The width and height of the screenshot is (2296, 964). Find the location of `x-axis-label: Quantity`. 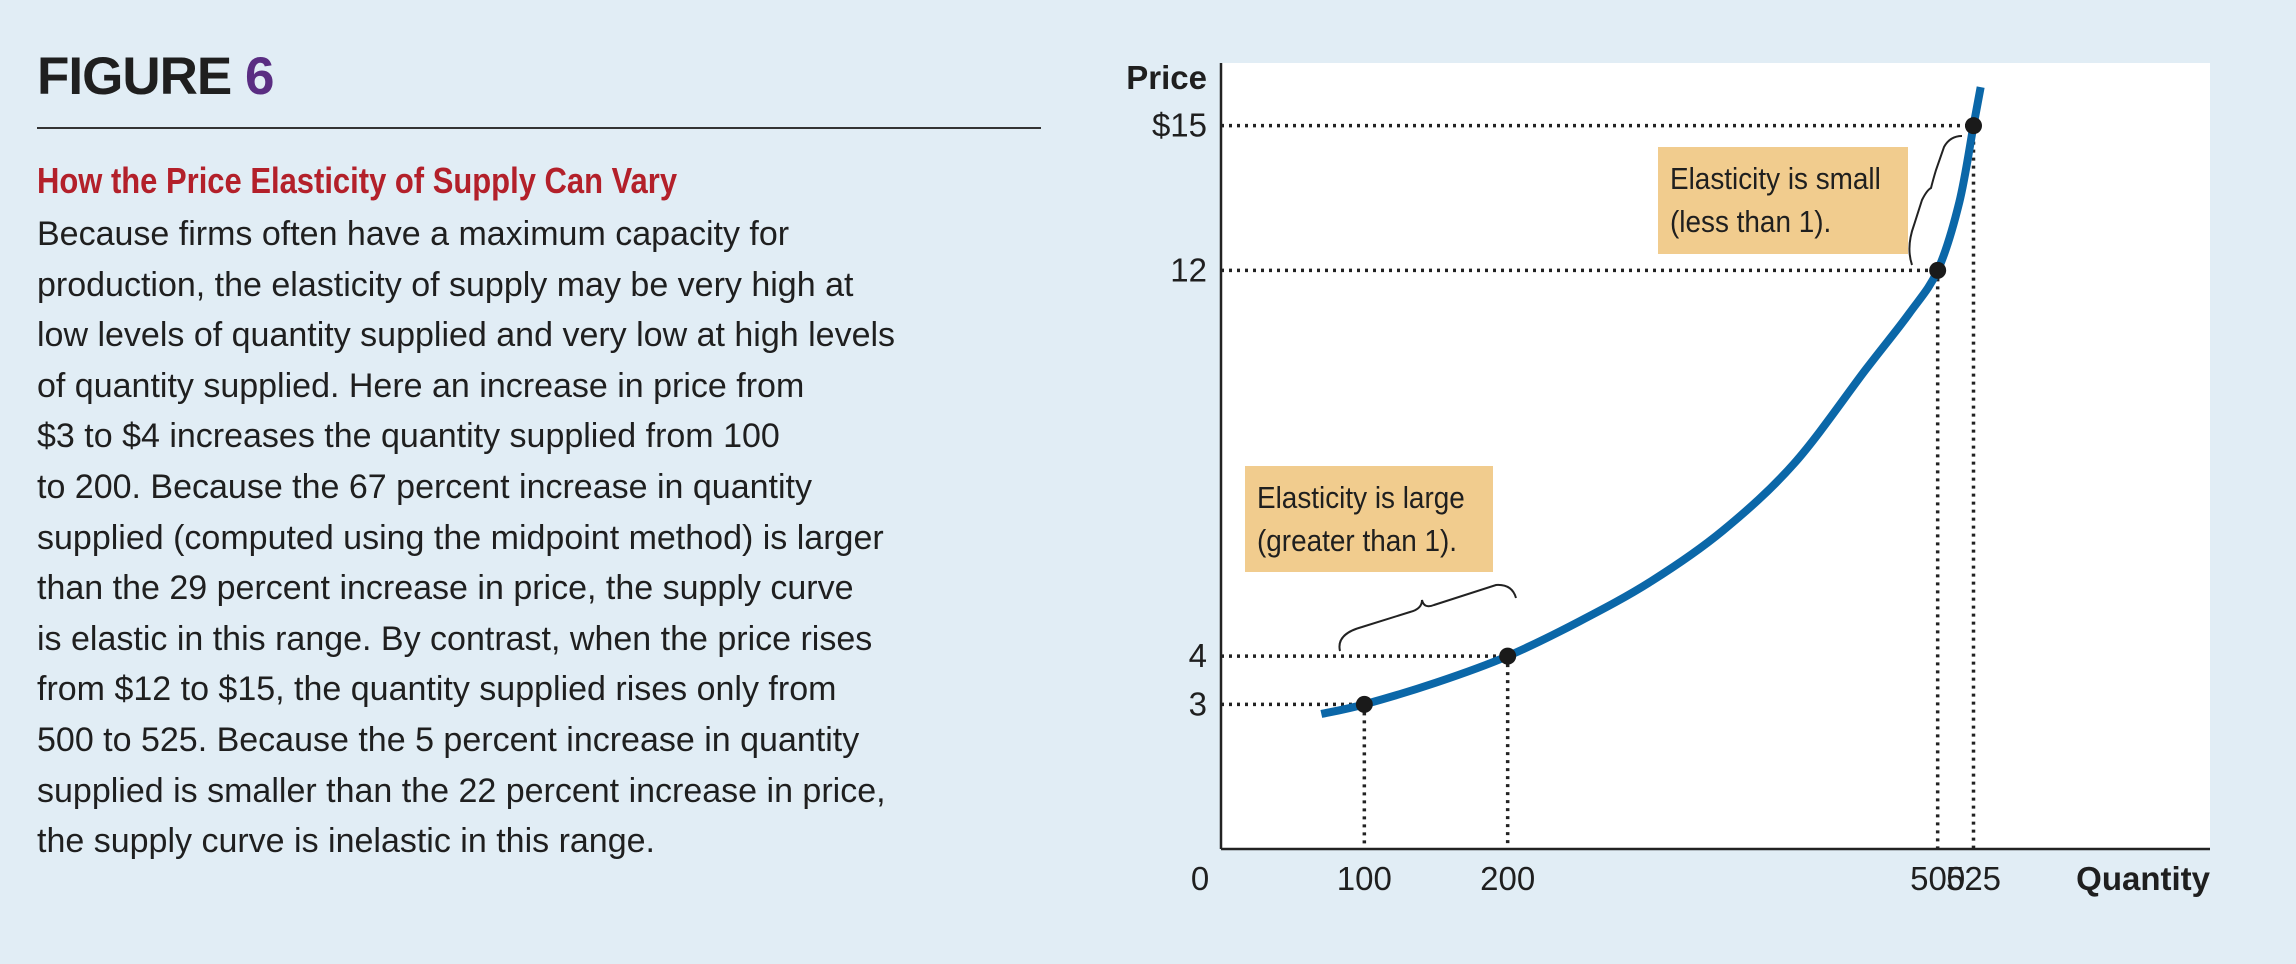

x-axis-label: Quantity is located at coordinates (2143, 878).